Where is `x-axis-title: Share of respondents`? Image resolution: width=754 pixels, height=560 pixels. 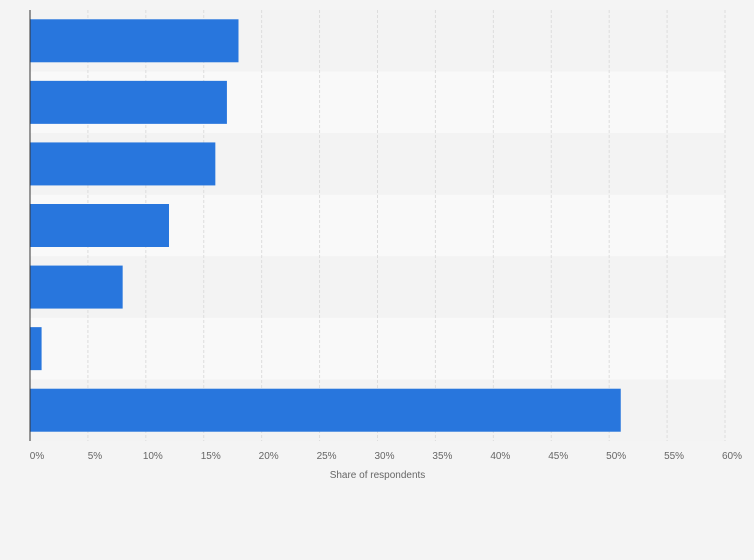
x-axis-title: Share of respondents is located at coordinates (378, 475).